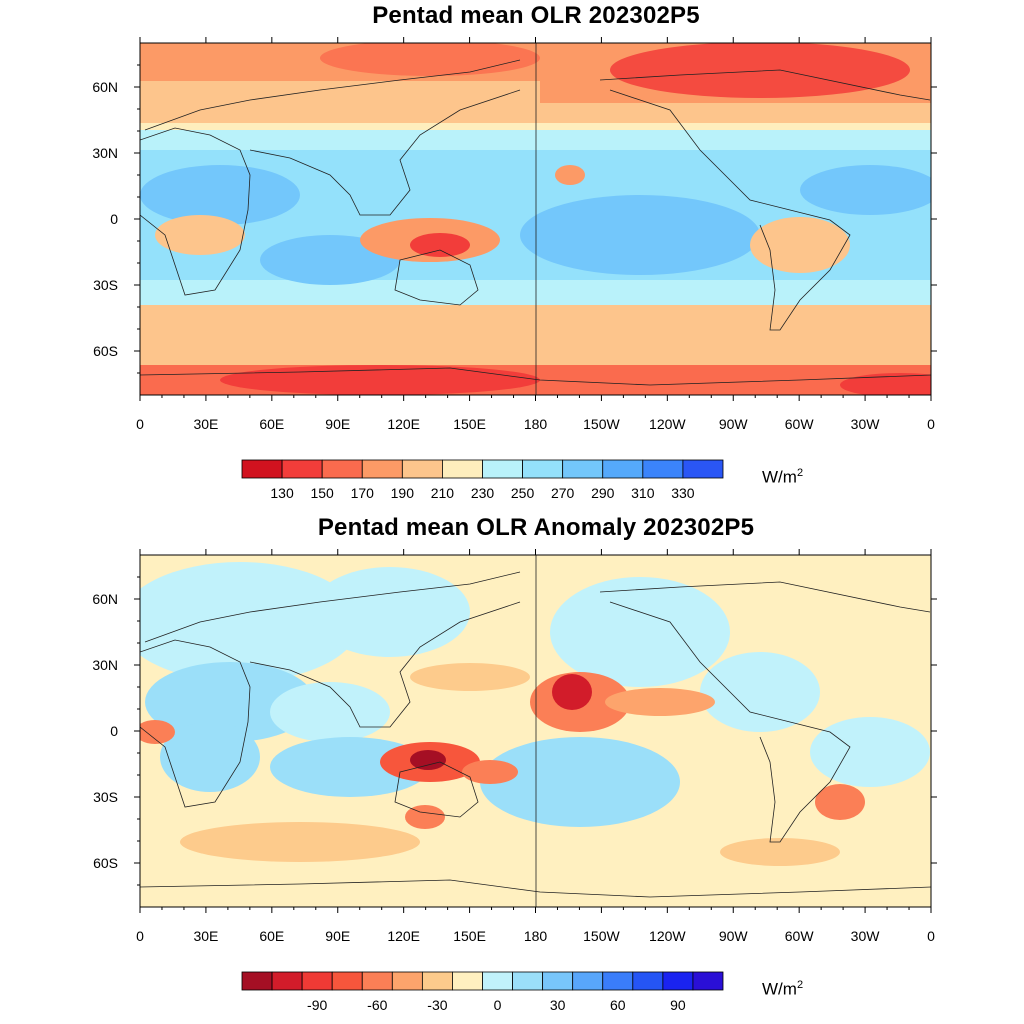  I want to click on panel-1-colorbar-label: 150, so click(322, 493).